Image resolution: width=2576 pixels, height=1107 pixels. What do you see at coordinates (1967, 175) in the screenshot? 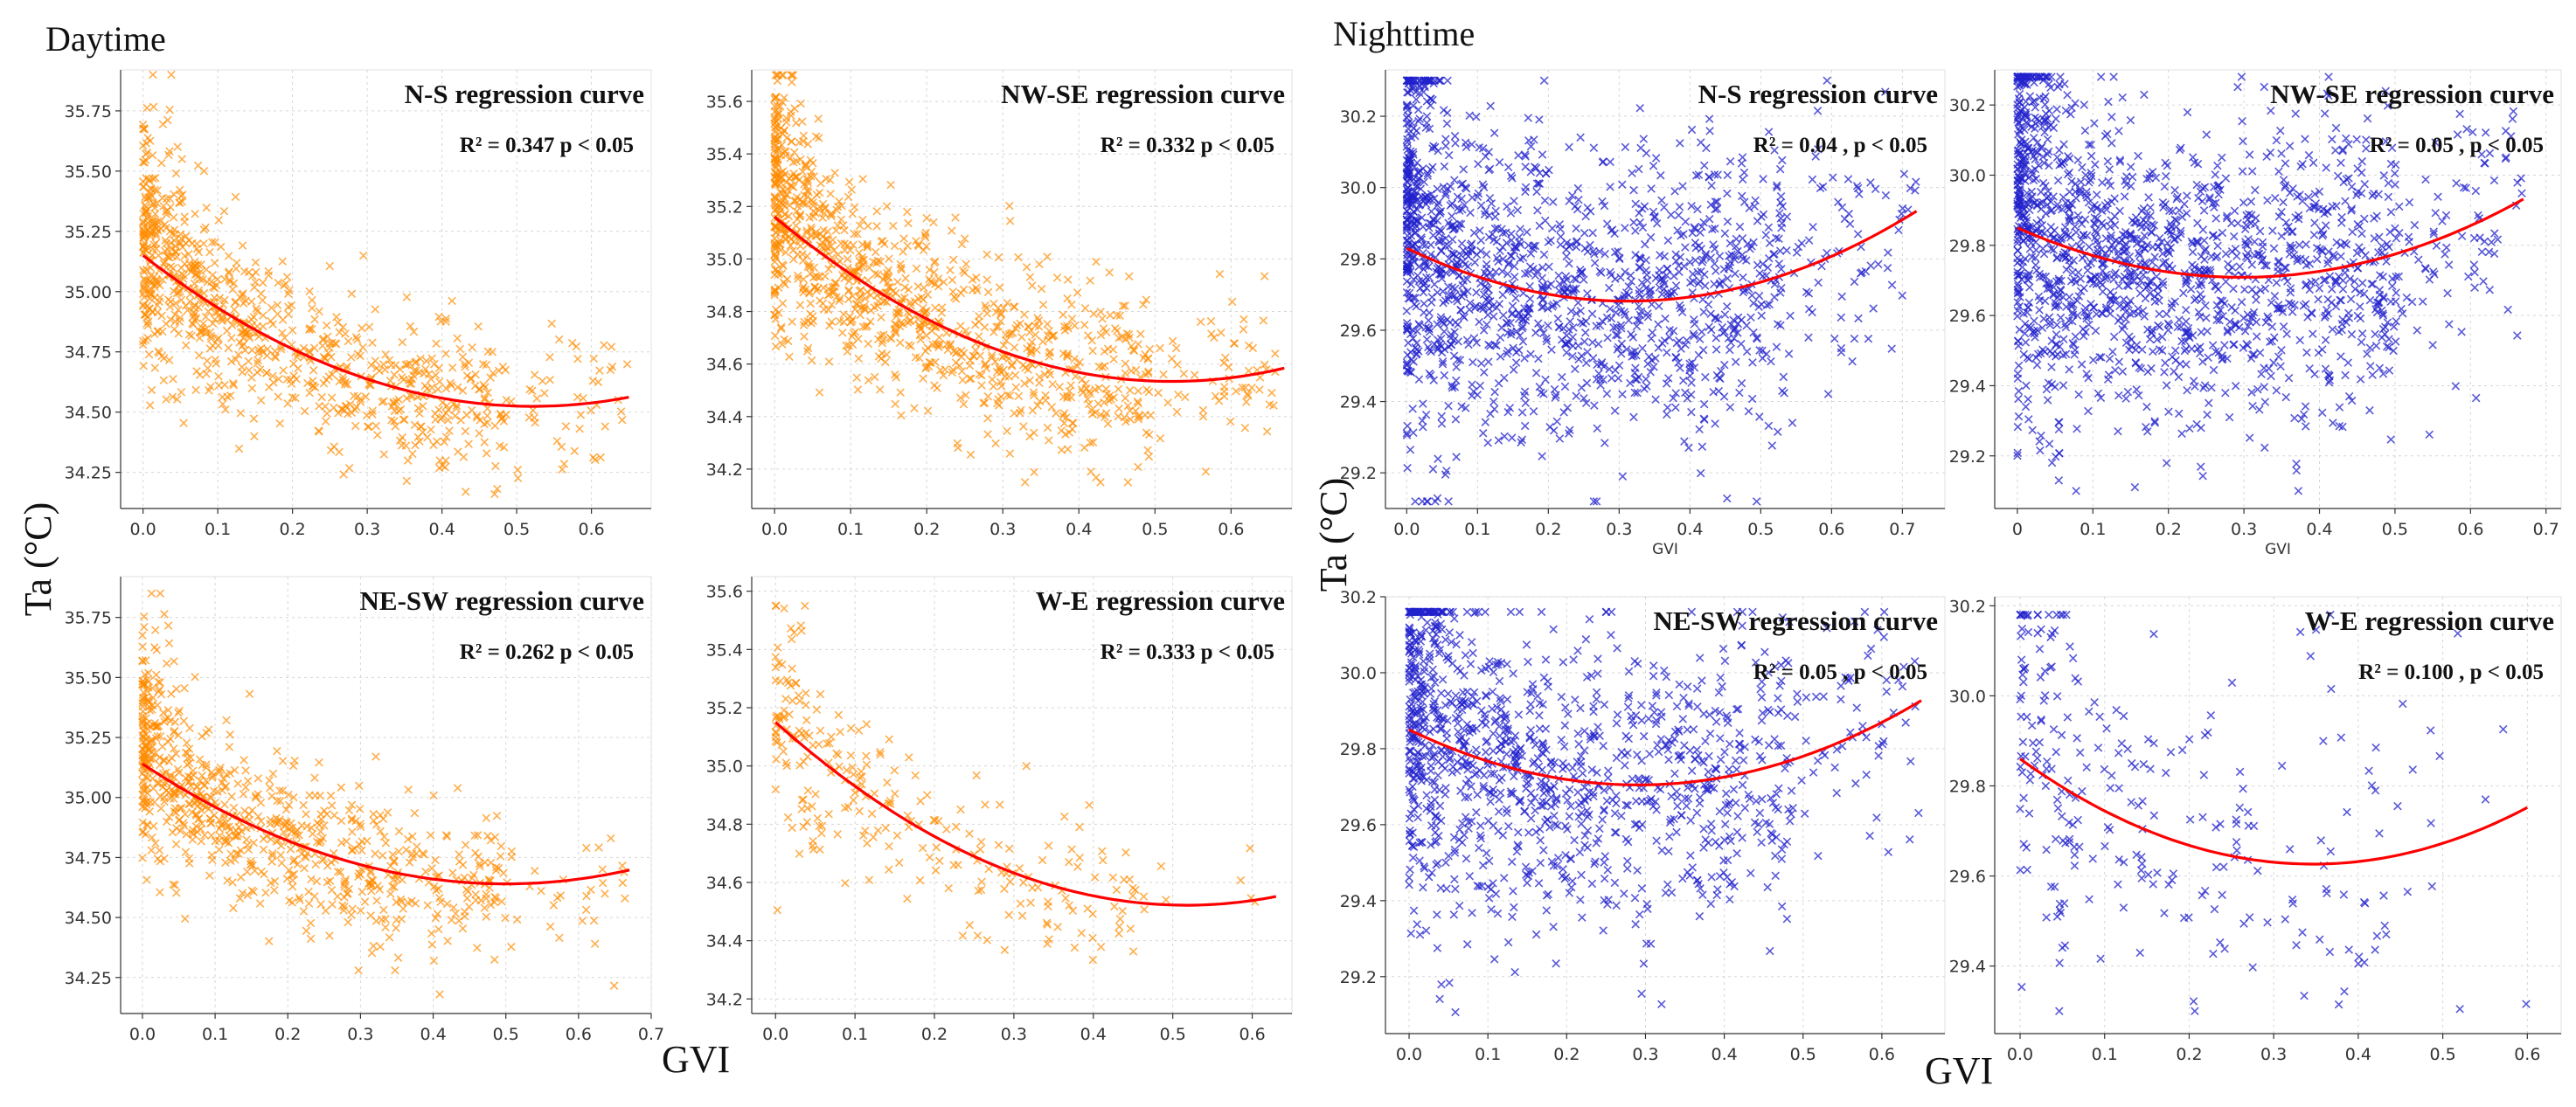
I see `y-tick-label: 30.0` at bounding box center [1967, 175].